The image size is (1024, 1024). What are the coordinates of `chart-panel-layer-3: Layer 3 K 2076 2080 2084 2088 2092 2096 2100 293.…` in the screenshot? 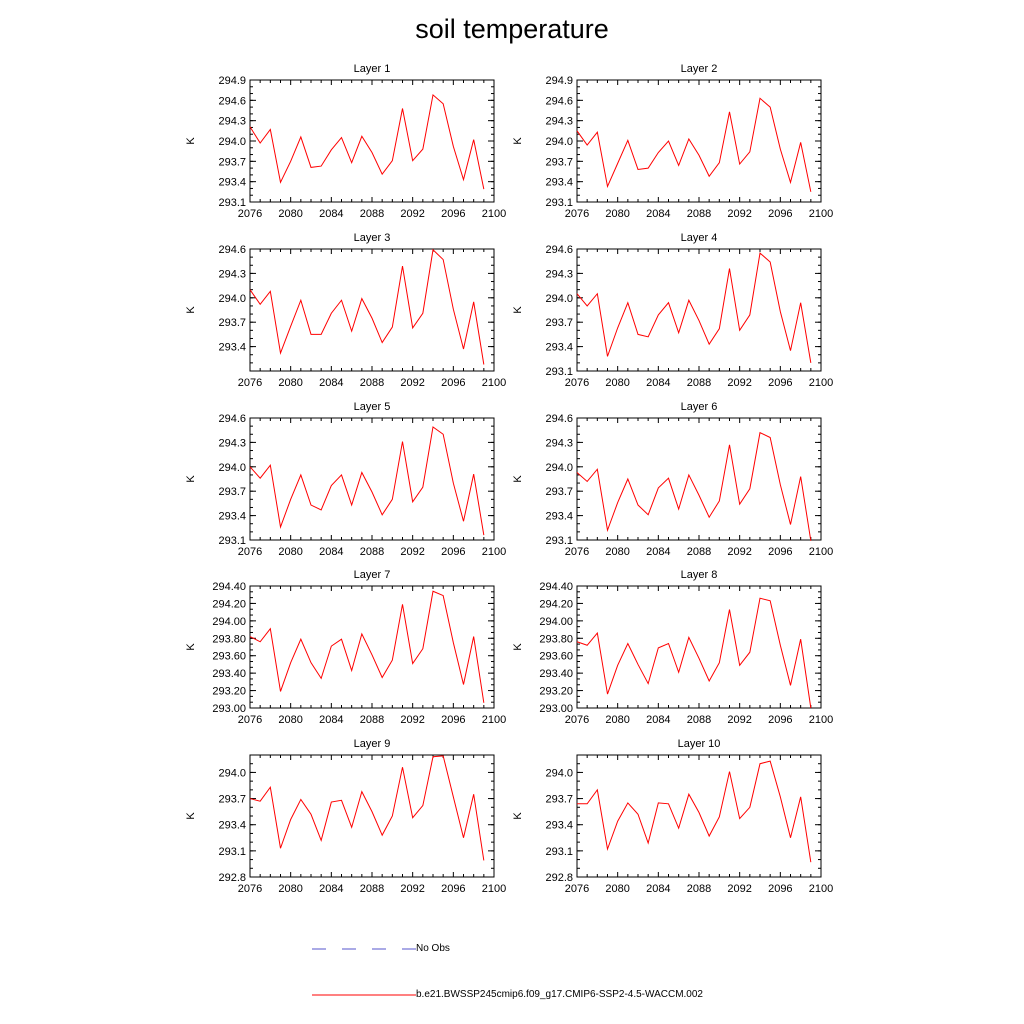 It's located at (345, 310).